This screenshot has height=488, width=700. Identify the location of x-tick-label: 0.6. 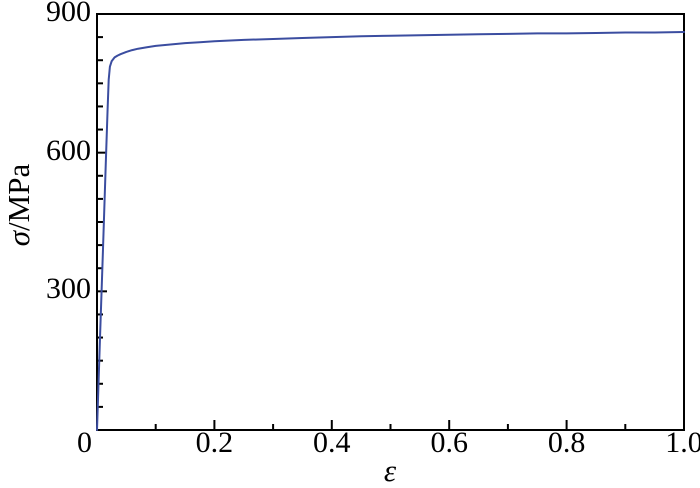
(449, 442).